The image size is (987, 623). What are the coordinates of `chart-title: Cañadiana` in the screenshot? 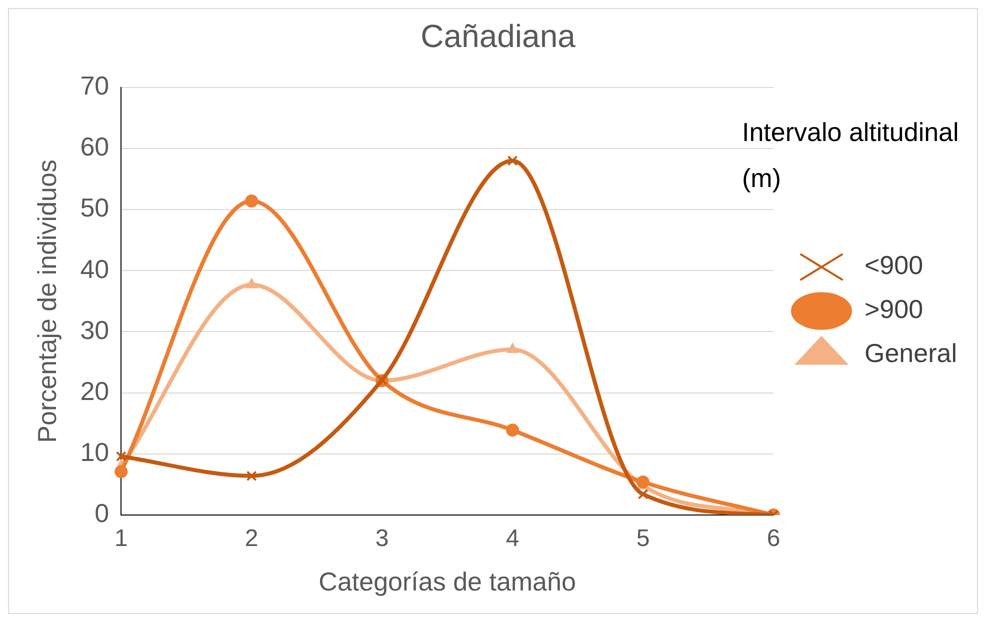 It's located at (498, 36).